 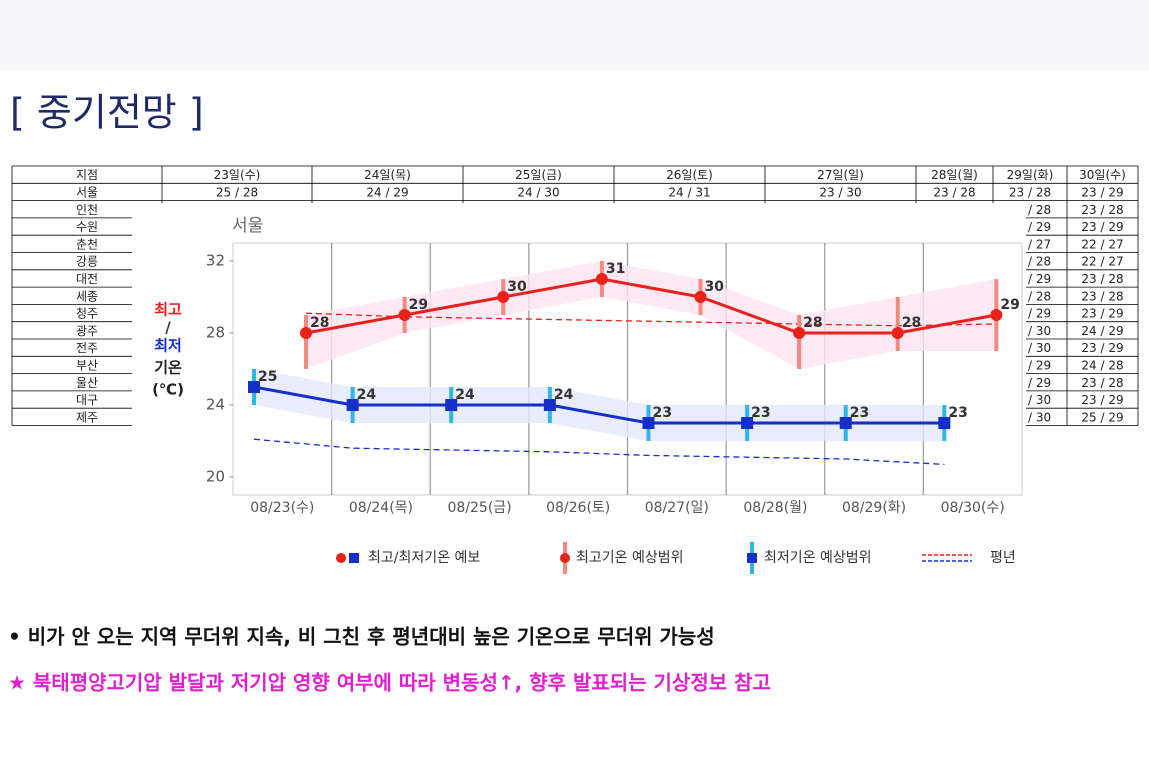 I want to click on data-label: 25, so click(x=267, y=377).